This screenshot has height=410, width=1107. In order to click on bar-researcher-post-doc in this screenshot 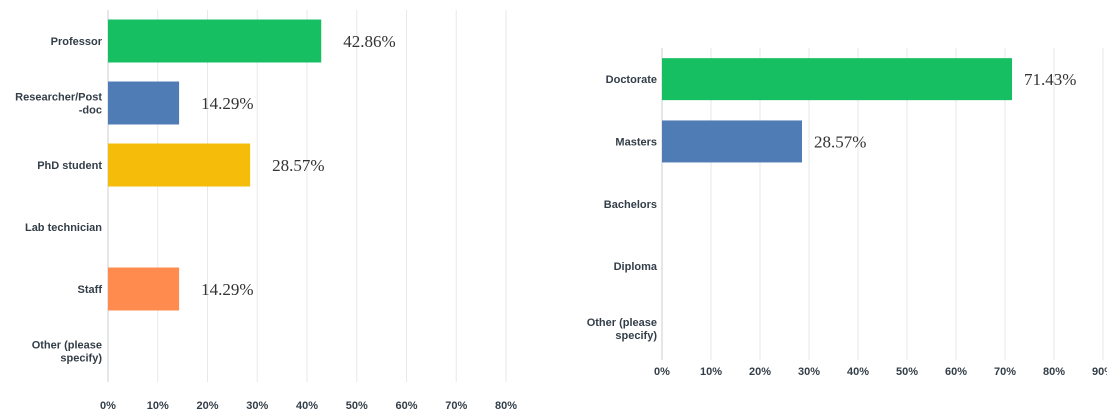, I will do `click(144, 103)`.